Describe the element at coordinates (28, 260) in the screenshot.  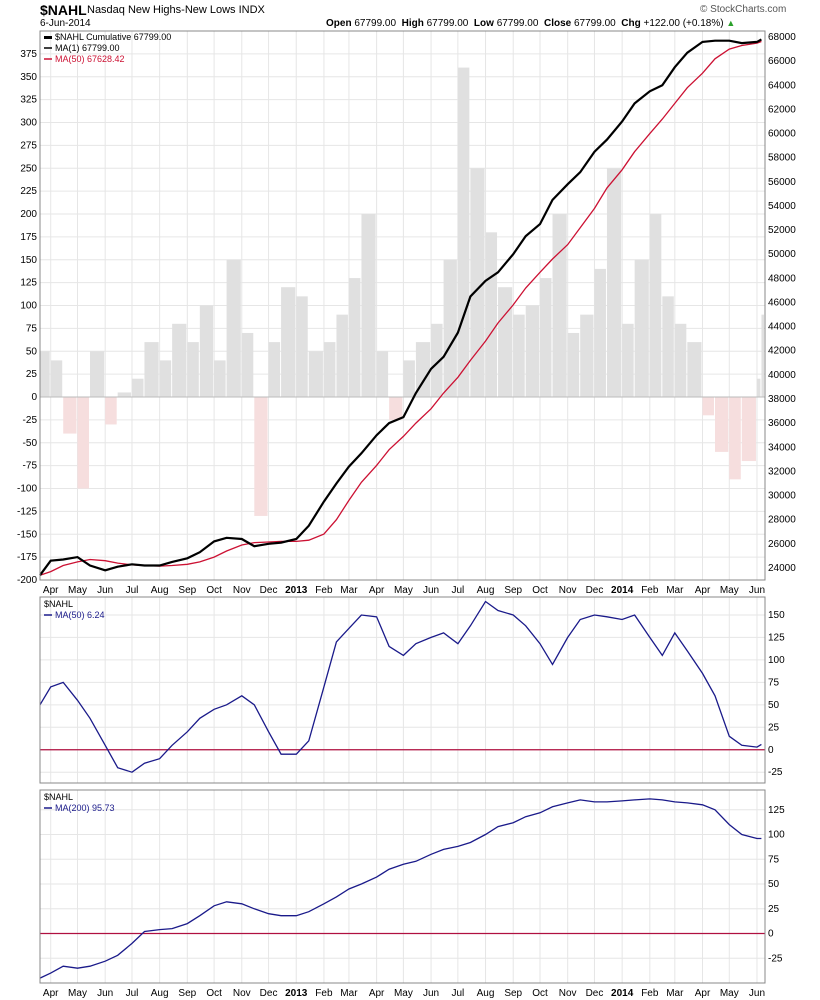
I see `main-left-tick-label: 150` at that location.